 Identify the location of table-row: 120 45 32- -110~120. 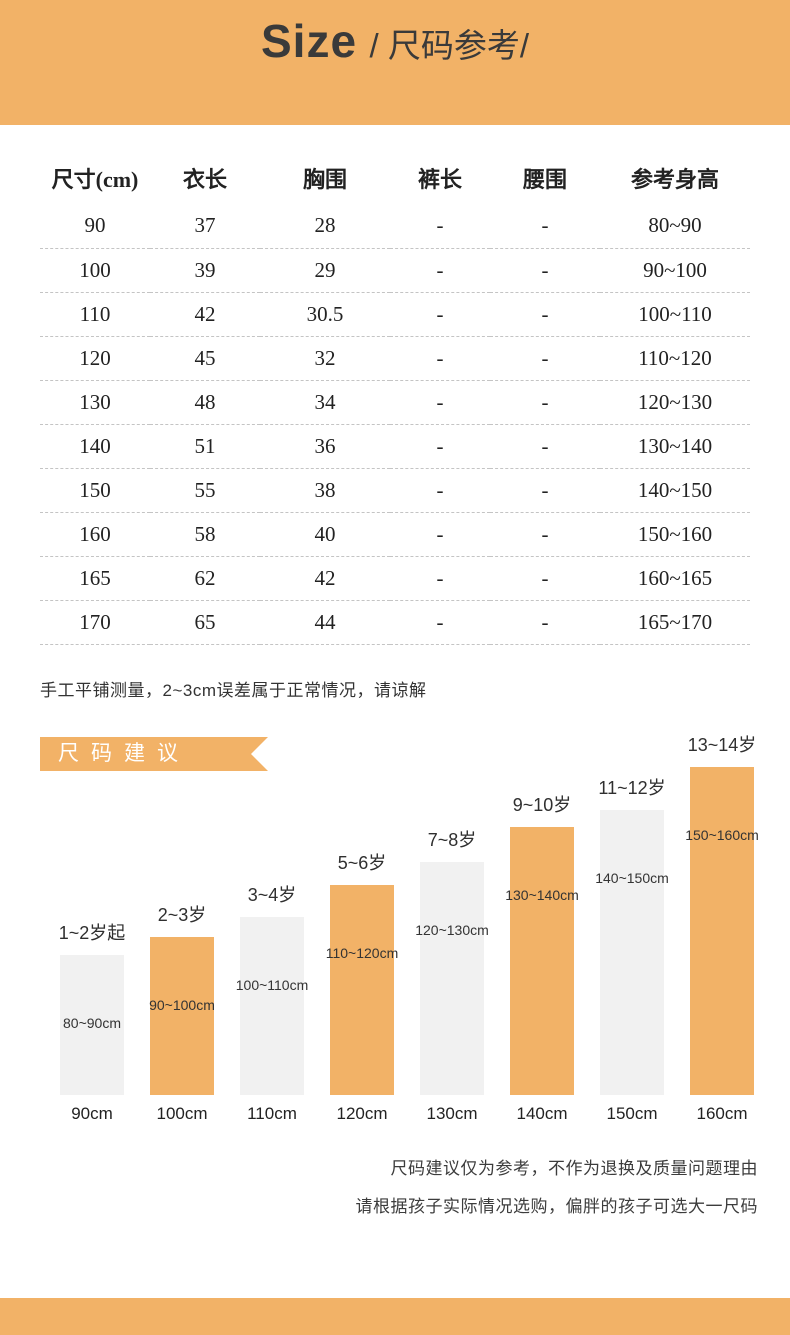
(395, 358).